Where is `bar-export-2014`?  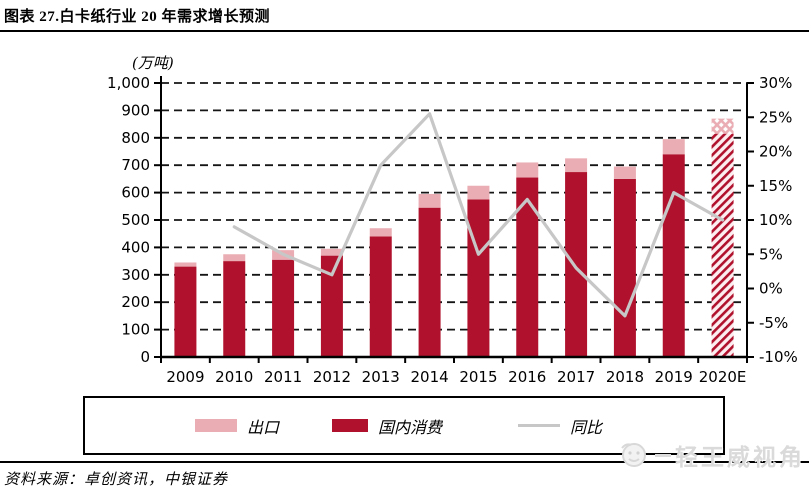
bar-export-2014 is located at coordinates (429, 200).